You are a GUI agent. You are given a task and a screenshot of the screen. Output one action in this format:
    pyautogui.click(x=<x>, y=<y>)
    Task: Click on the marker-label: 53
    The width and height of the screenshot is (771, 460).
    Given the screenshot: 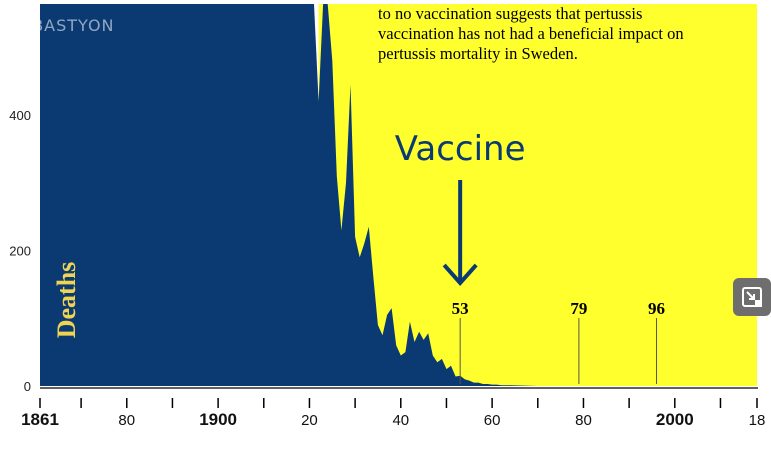 What is the action you would take?
    pyautogui.click(x=460, y=308)
    